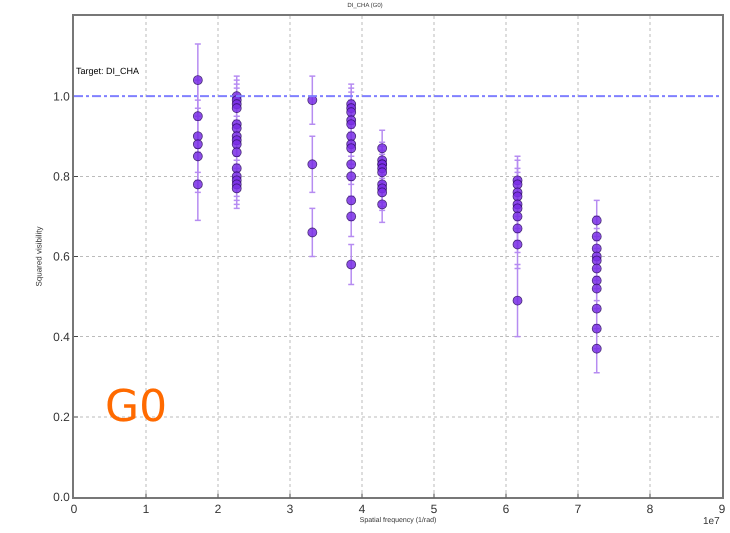 The image size is (730, 533). I want to click on x-tick-label: 1, so click(146, 509).